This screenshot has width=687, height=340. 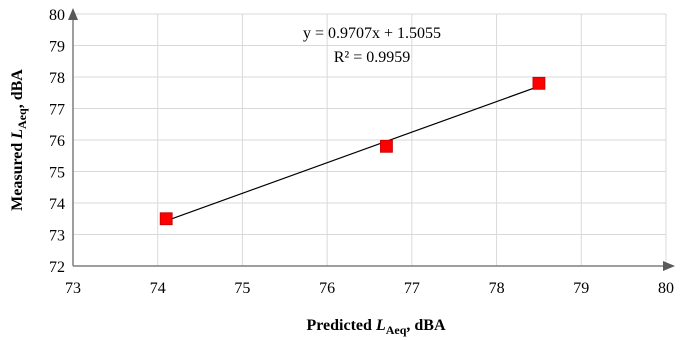 I want to click on y-tick-label: 77, so click(x=57, y=110).